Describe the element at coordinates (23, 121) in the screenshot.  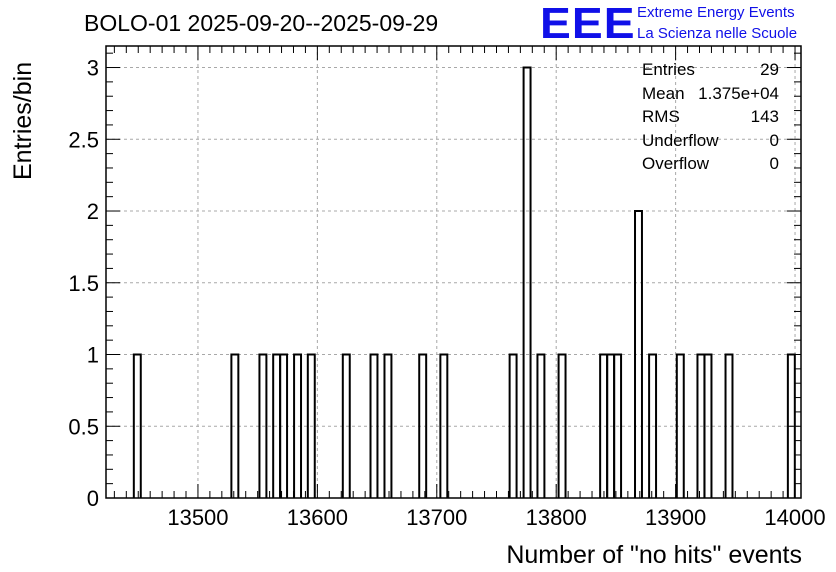
I see `y-axis-label: Entries/bin` at that location.